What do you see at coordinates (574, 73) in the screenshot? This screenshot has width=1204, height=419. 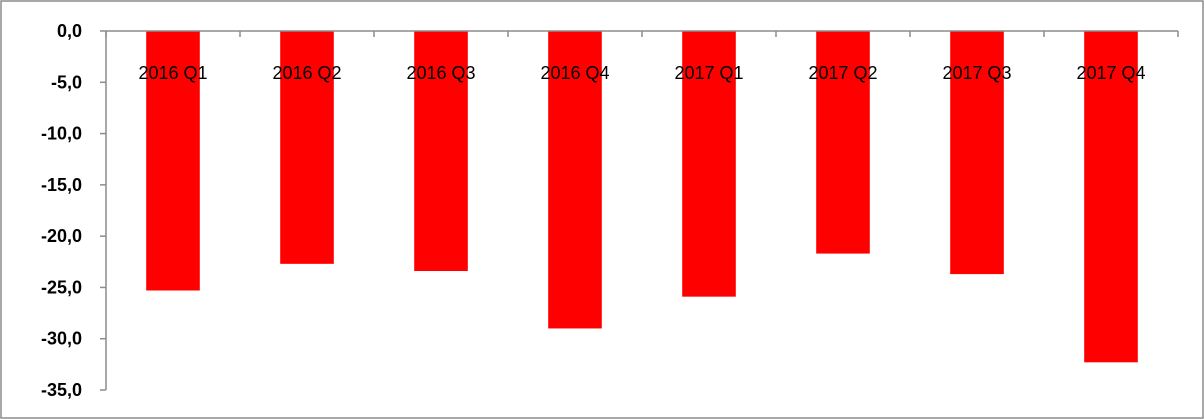 I see `x-tick-label: 2016 Q4` at bounding box center [574, 73].